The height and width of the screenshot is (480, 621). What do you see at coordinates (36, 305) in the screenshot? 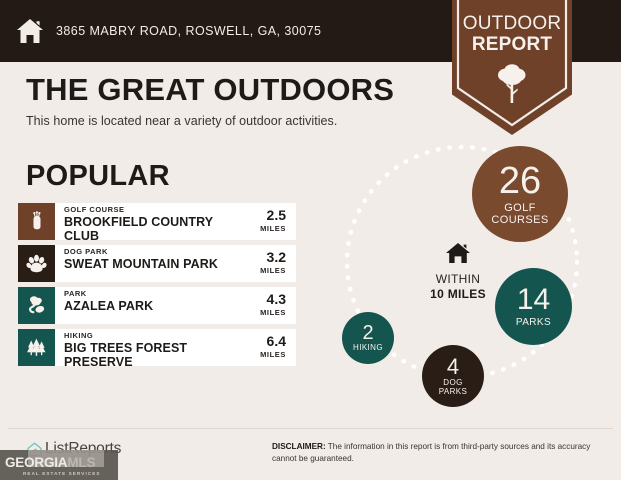
I see `park-tree-icon` at bounding box center [36, 305].